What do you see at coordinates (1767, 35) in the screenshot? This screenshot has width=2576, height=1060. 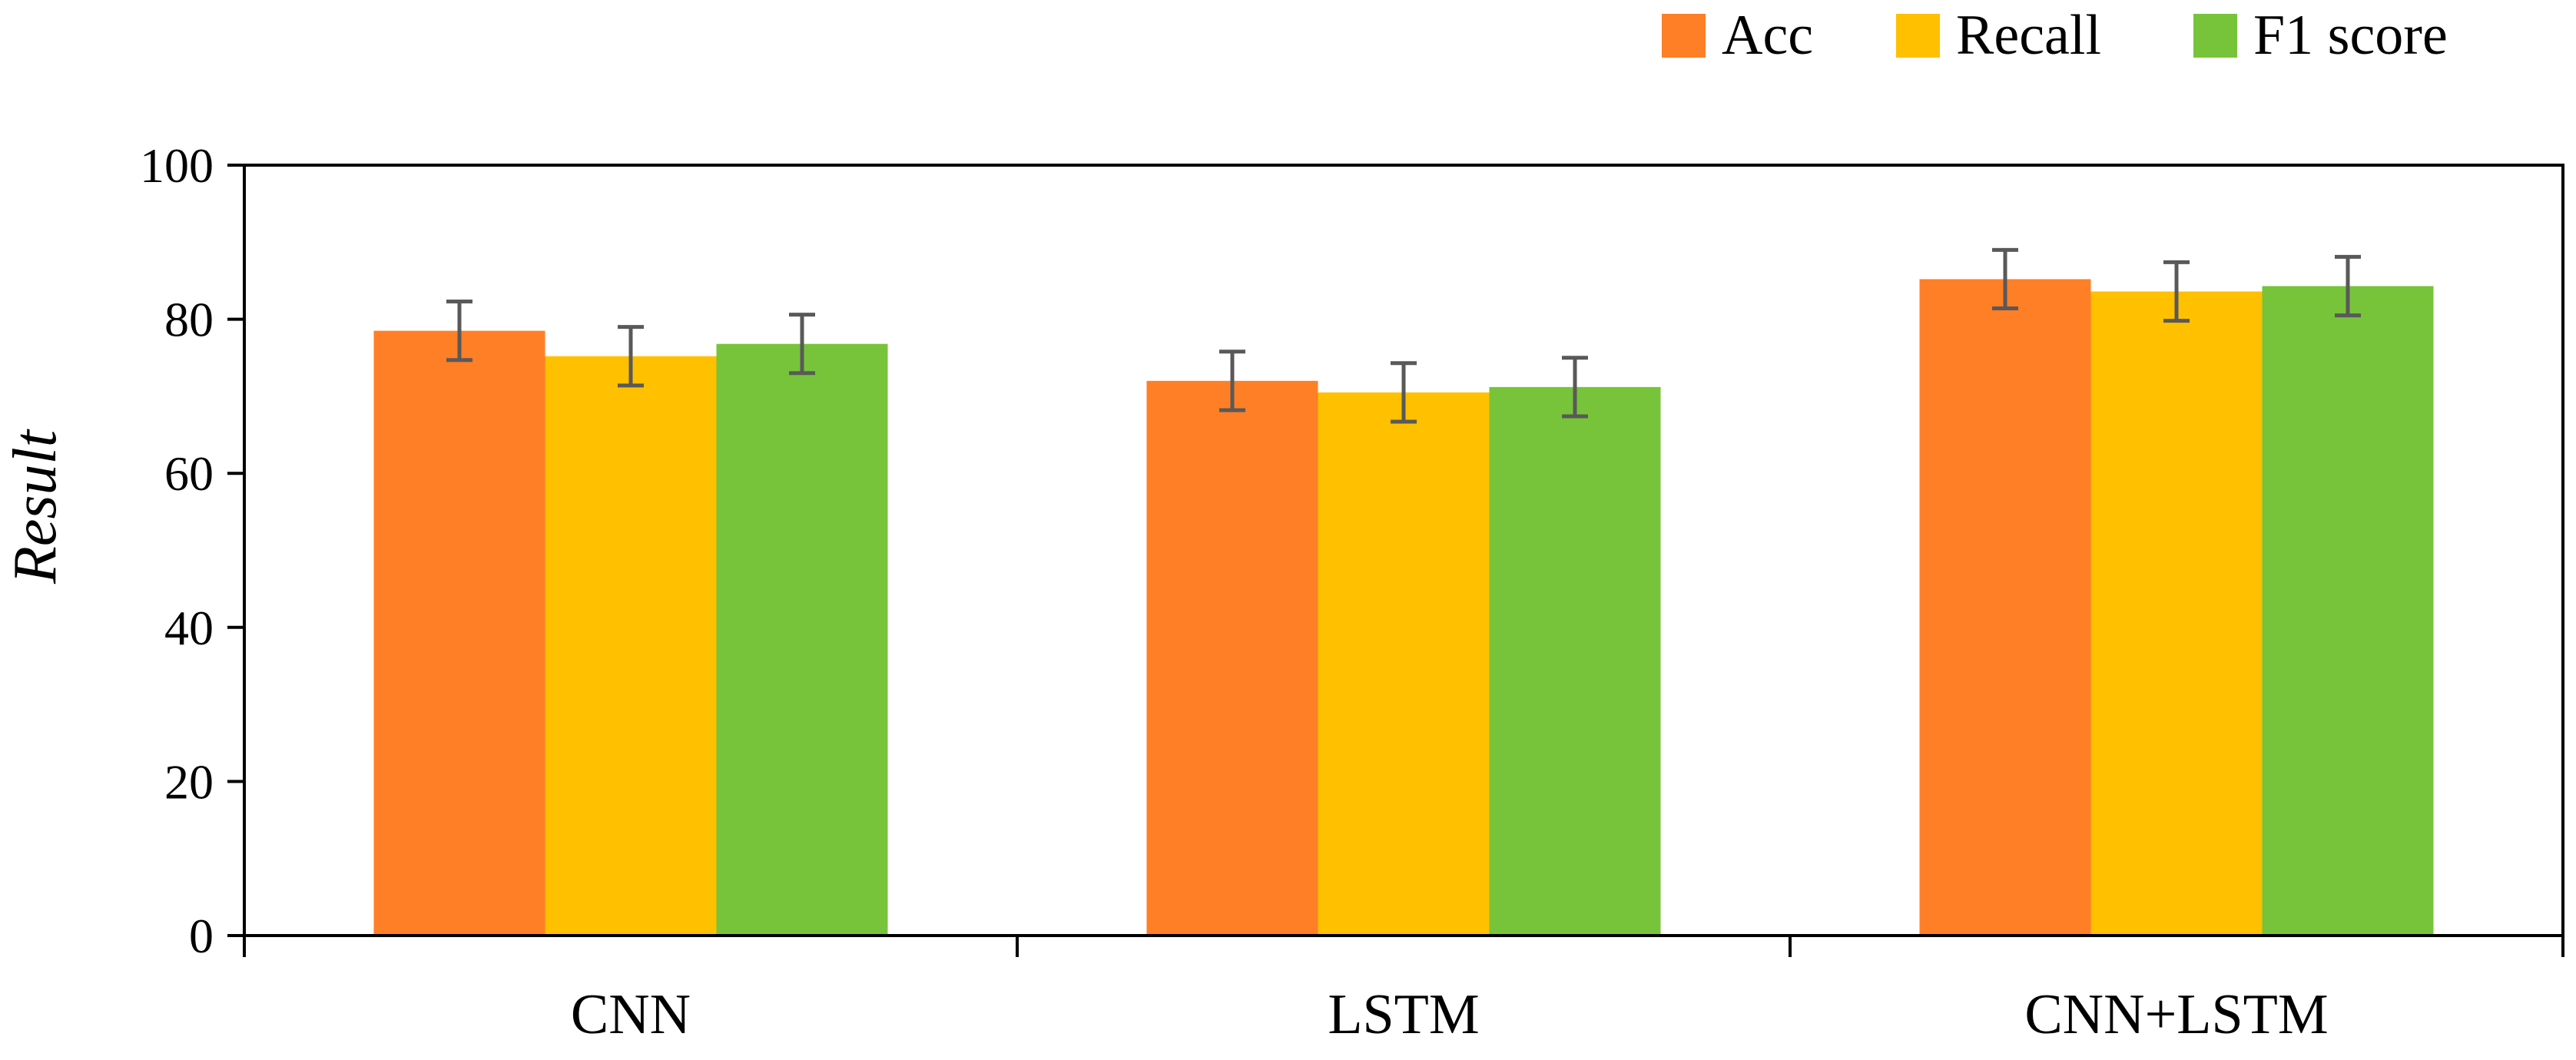 I see `legend-label: Acc` at bounding box center [1767, 35].